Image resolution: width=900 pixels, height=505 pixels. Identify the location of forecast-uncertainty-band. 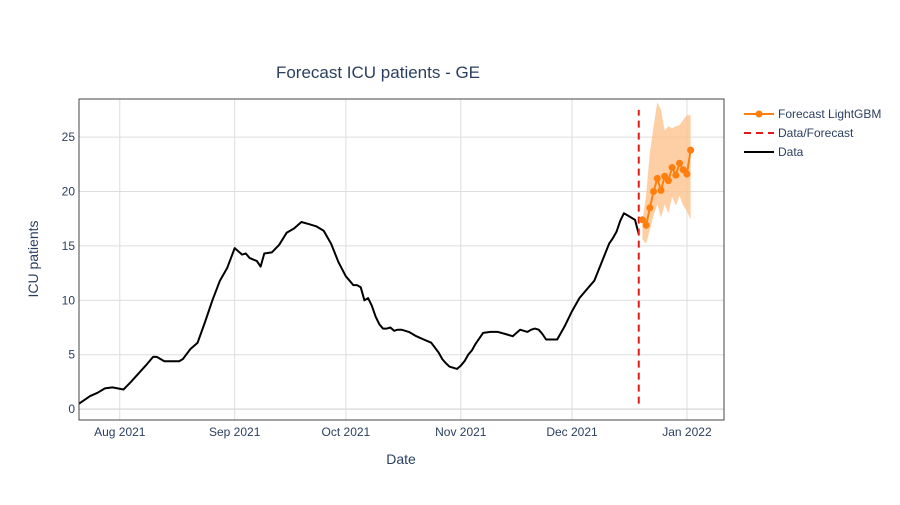
(666, 173).